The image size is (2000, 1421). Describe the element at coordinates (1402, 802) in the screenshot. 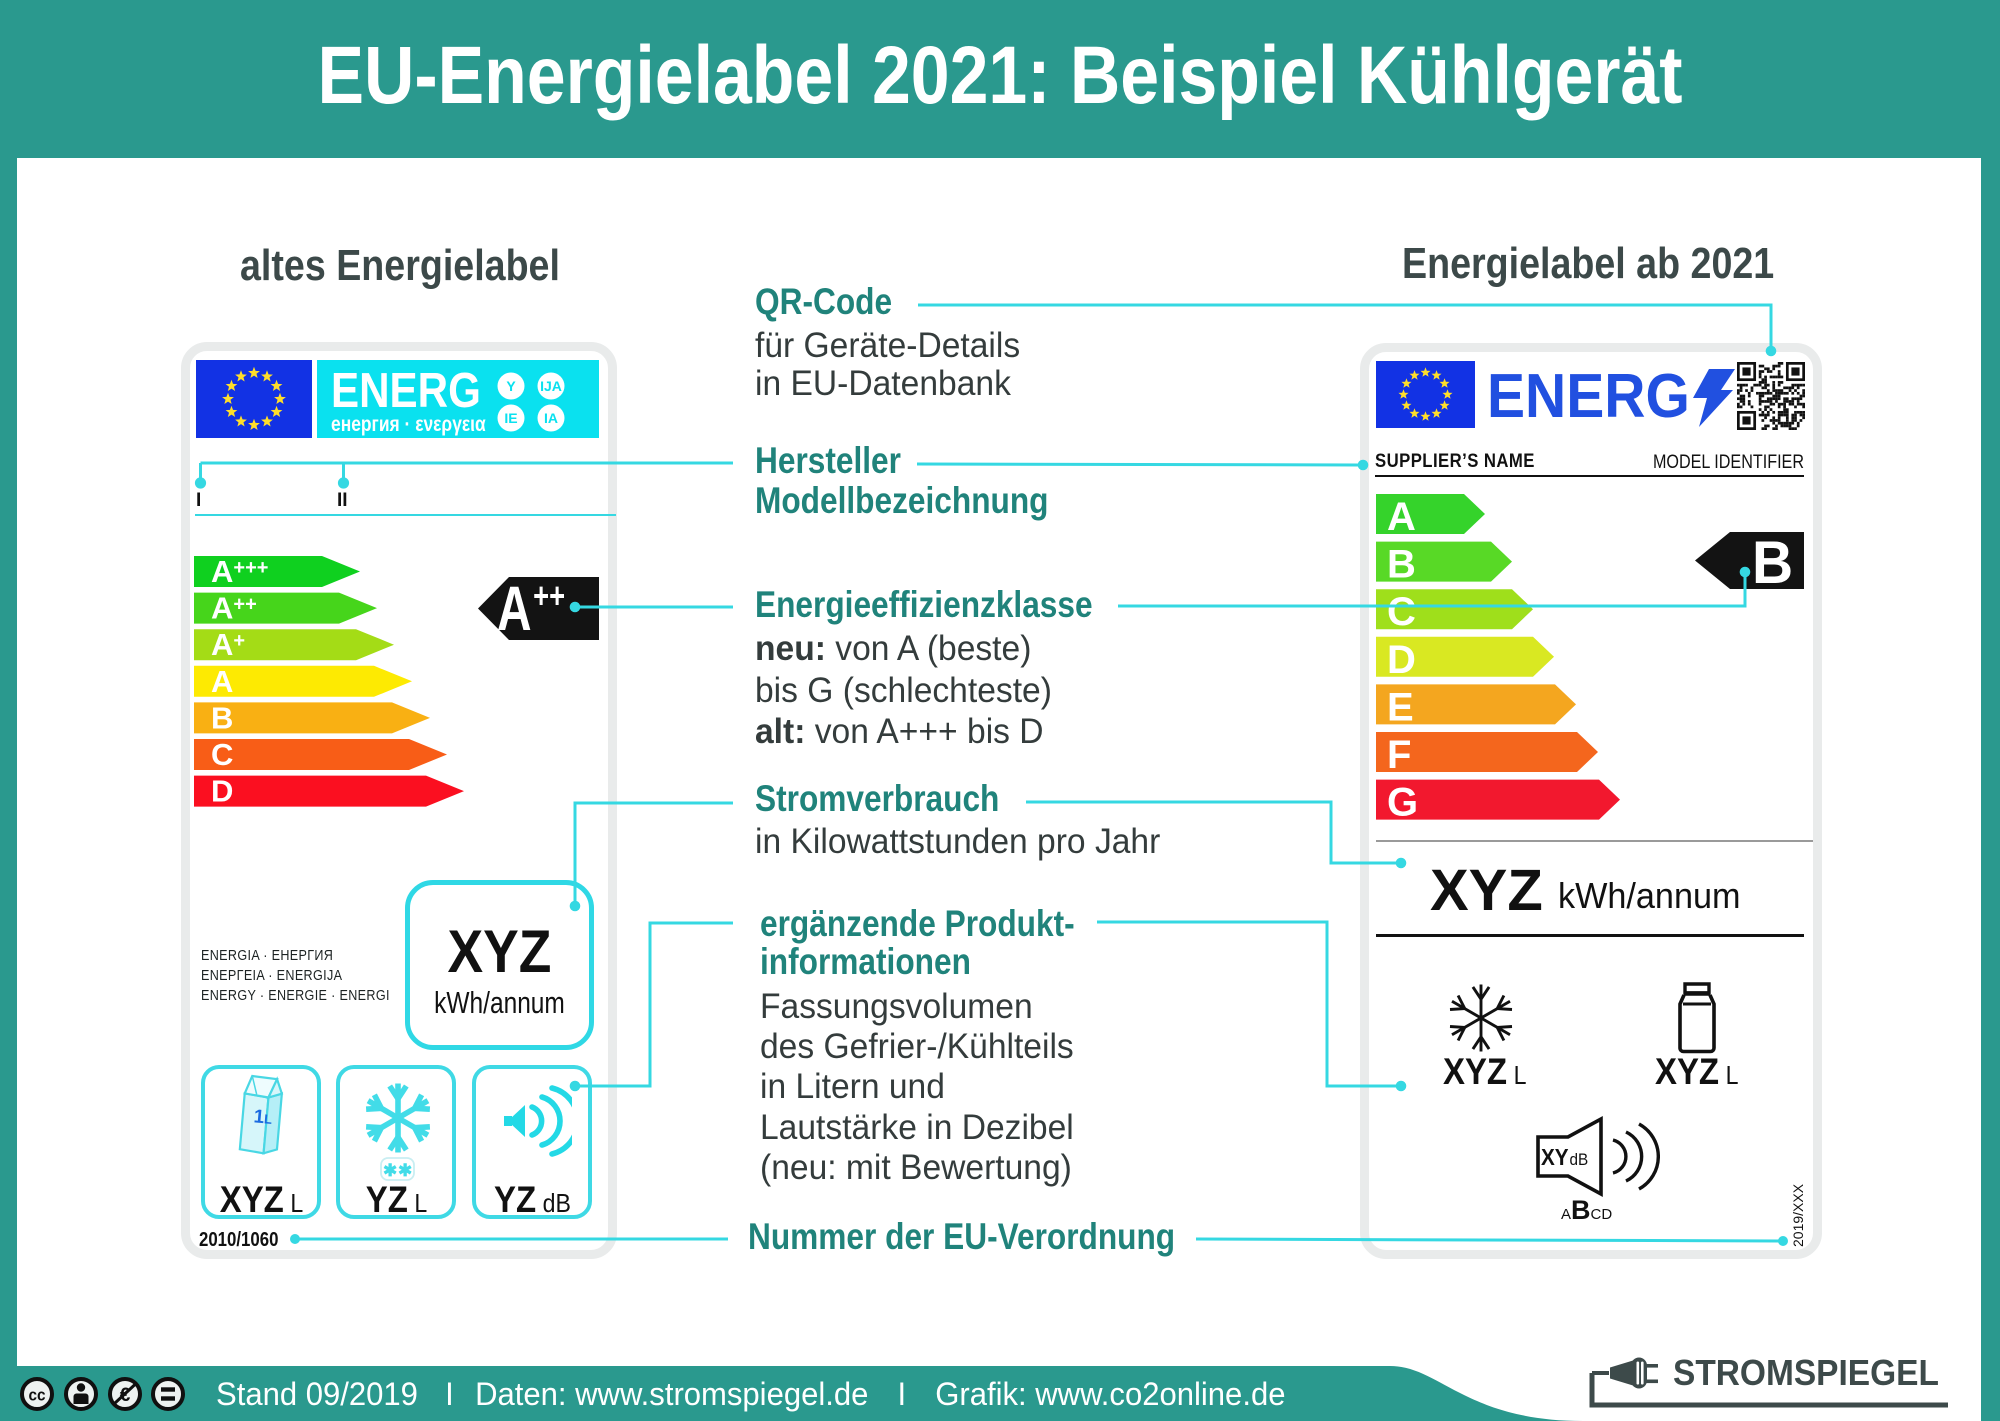

I see `svg-text: G` at that location.